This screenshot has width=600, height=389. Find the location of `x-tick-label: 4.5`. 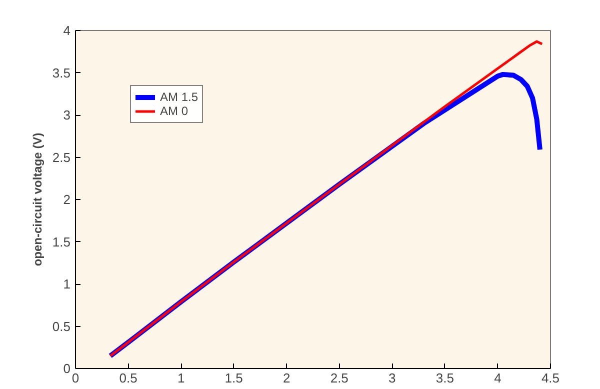

x-tick-label: 4.5 is located at coordinates (550, 378).